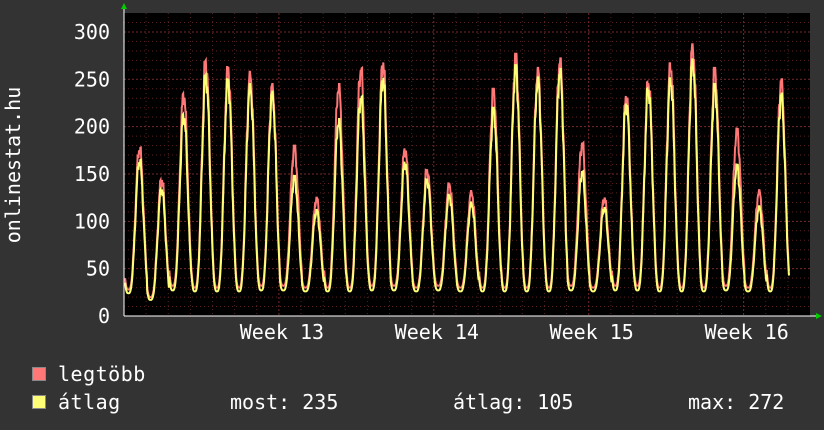 The width and height of the screenshot is (824, 430). What do you see at coordinates (284, 402) in the screenshot?
I see `stat-now: most: 235` at bounding box center [284, 402].